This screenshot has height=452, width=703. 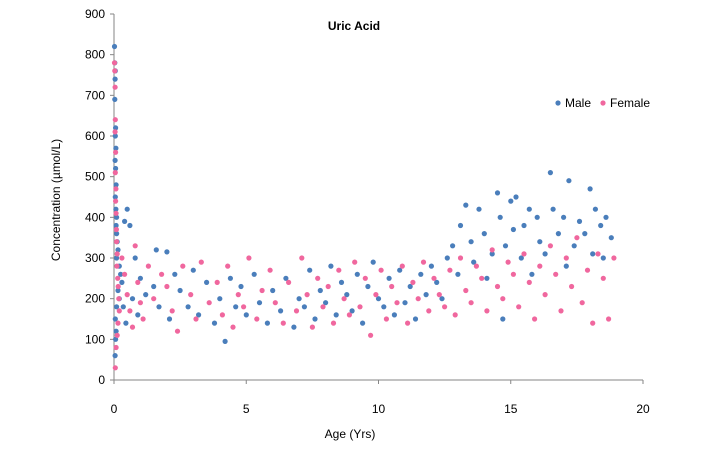 What do you see at coordinates (354, 26) in the screenshot?
I see `chart-title: Uric Acid` at bounding box center [354, 26].